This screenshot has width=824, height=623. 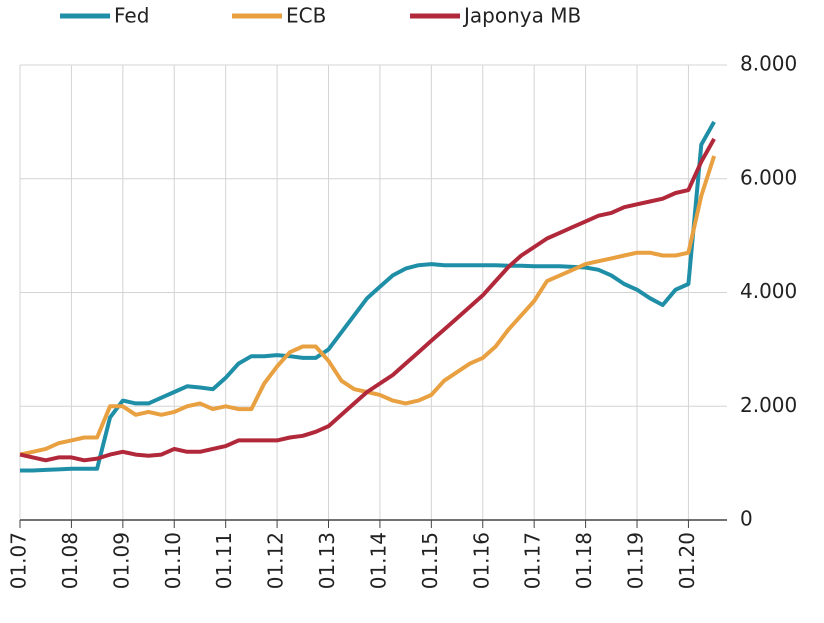 I want to click on x-tick-label: 01.08, so click(x=70, y=560).